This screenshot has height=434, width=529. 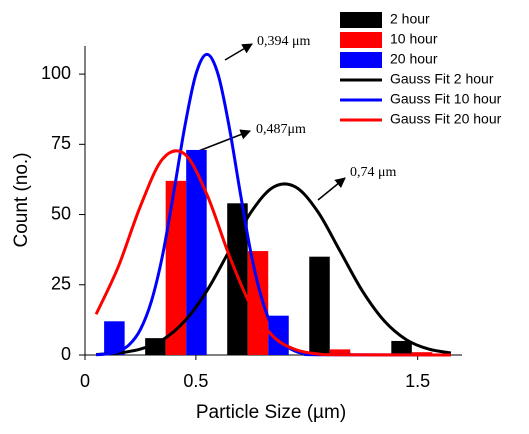 I want to click on y-tick-label: 50, so click(x=61, y=213).